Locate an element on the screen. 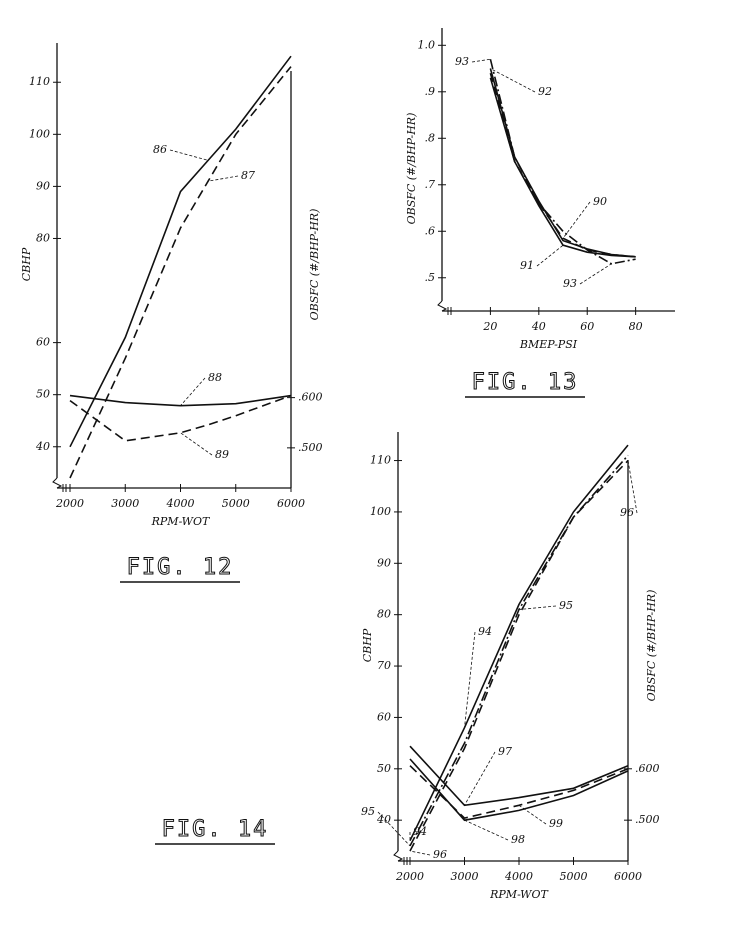 Image resolution: width=731 pixels, height=943 pixels. series-label: 91 is located at coordinates (527, 265).